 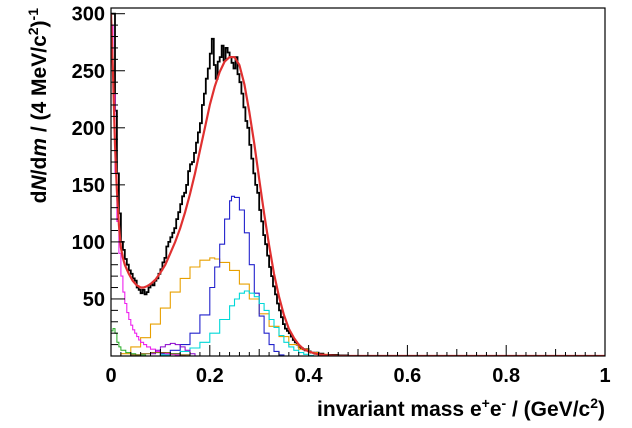 I want to click on y-tick-label: 250, so click(x=88, y=72).